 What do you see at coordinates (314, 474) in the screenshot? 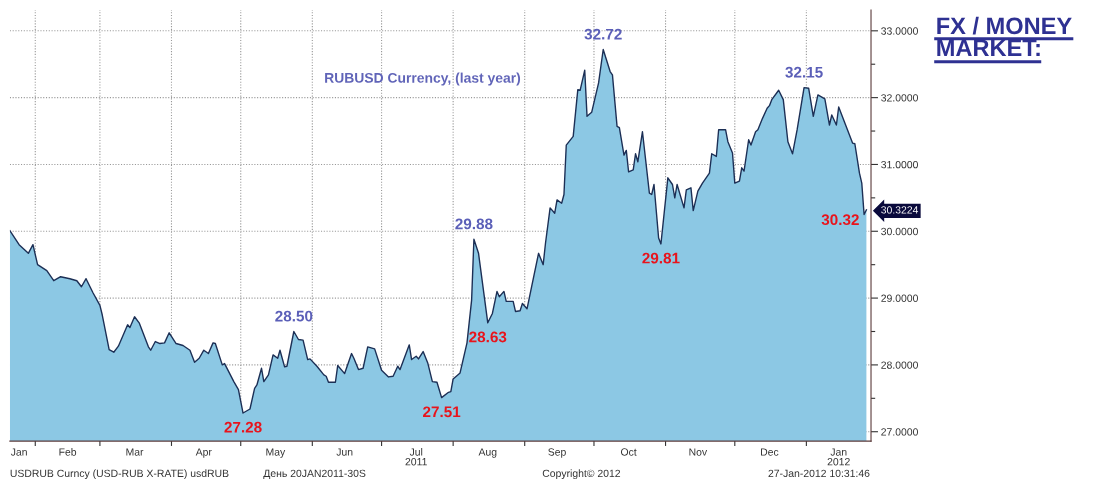
I see `text: День 20JAN2011-30S` at bounding box center [314, 474].